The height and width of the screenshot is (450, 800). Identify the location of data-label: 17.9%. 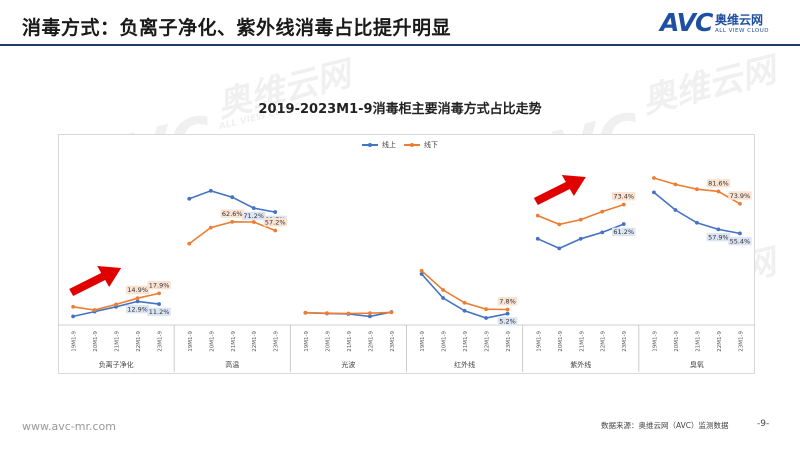
(159, 285).